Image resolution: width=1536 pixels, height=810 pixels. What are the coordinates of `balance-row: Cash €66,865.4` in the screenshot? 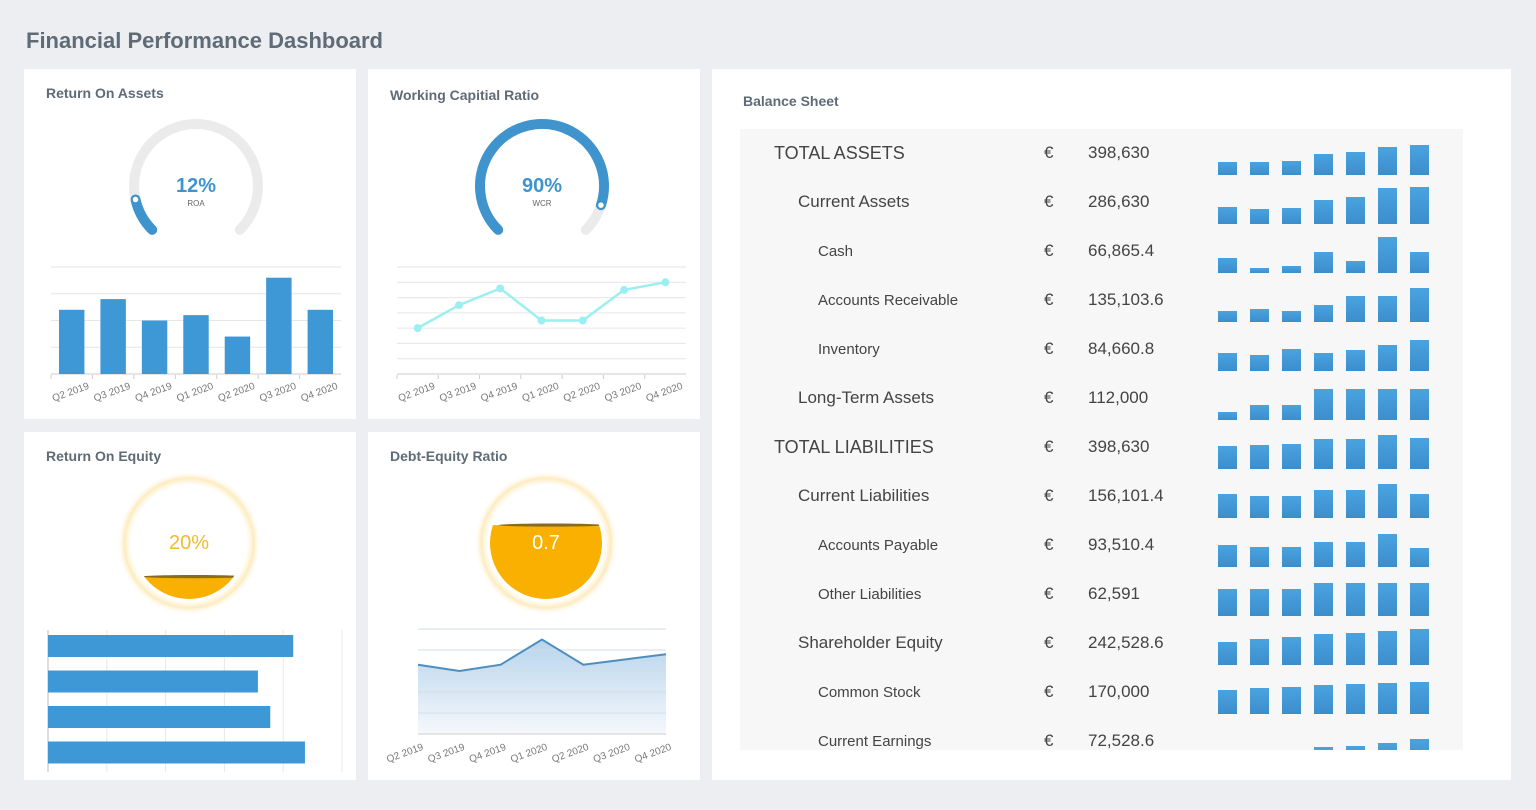 It's located at (1101, 251).